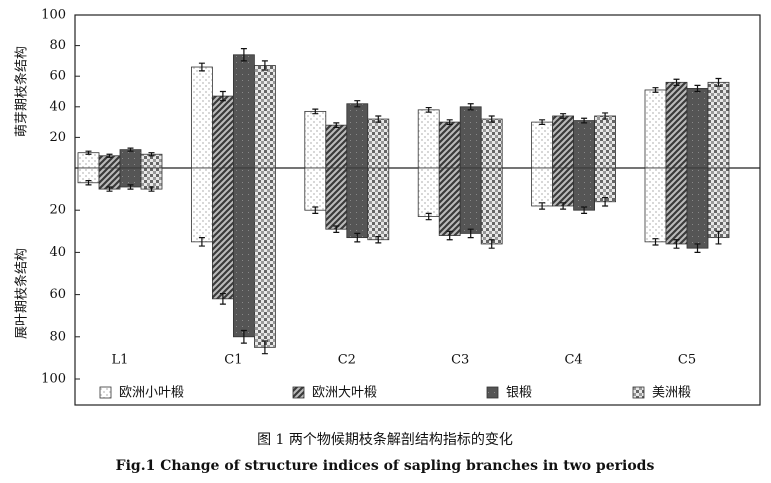  Describe the element at coordinates (573, 360) in the screenshot. I see `x-tick-label: C4` at that location.